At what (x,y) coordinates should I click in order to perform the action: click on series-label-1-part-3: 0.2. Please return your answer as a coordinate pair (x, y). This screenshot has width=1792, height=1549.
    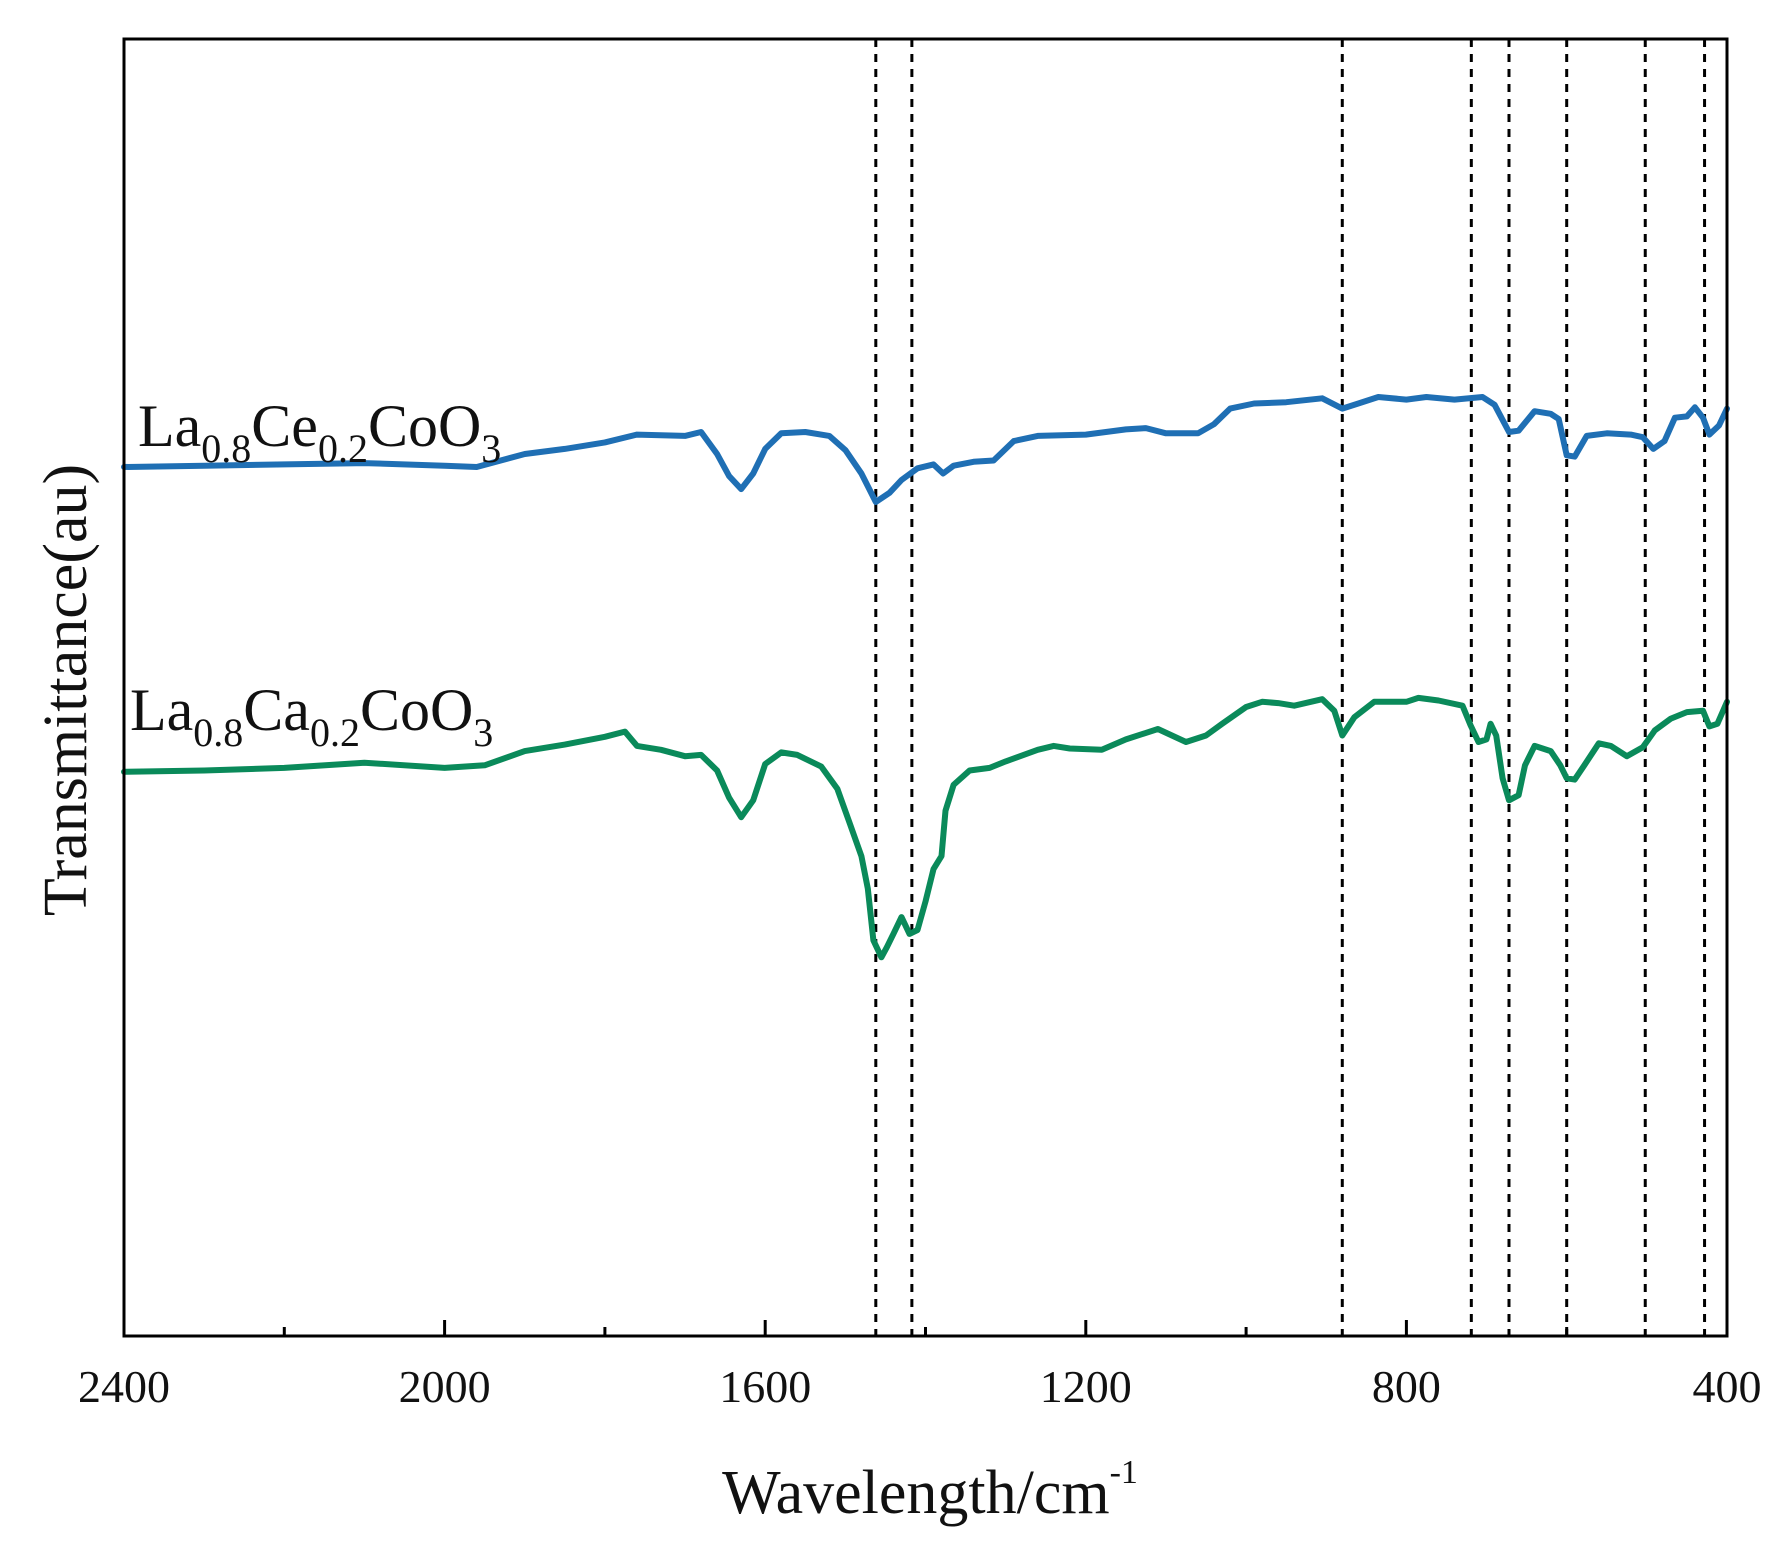
    Looking at the image, I should click on (343, 448).